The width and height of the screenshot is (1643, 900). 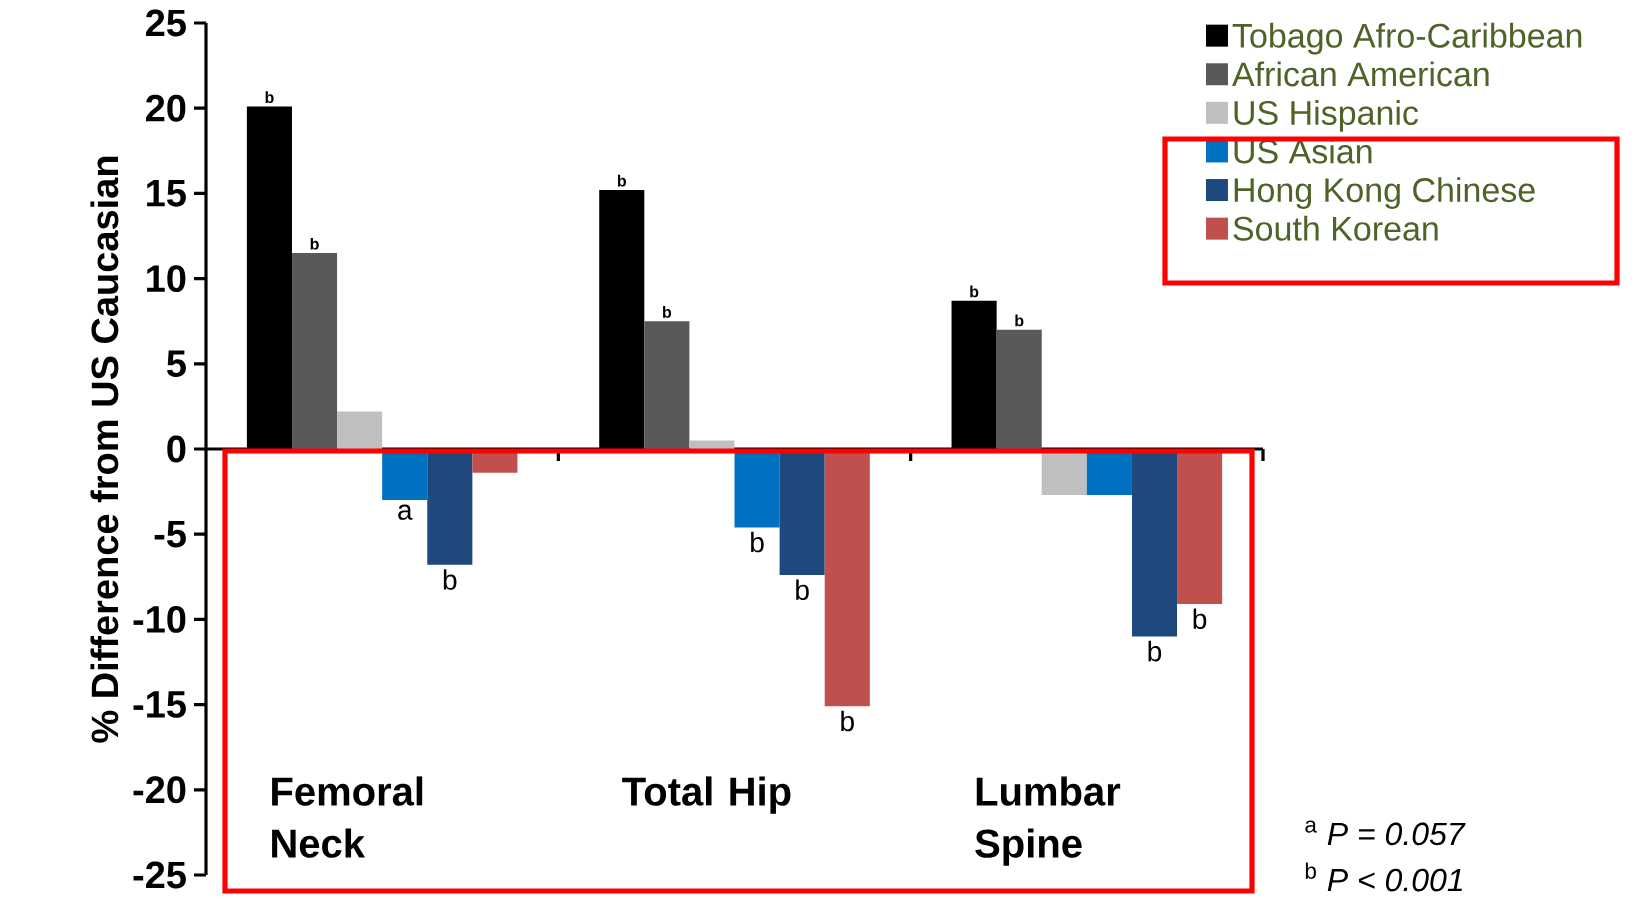 What do you see at coordinates (1335, 228) in the screenshot?
I see `legend-label: South Korean` at bounding box center [1335, 228].